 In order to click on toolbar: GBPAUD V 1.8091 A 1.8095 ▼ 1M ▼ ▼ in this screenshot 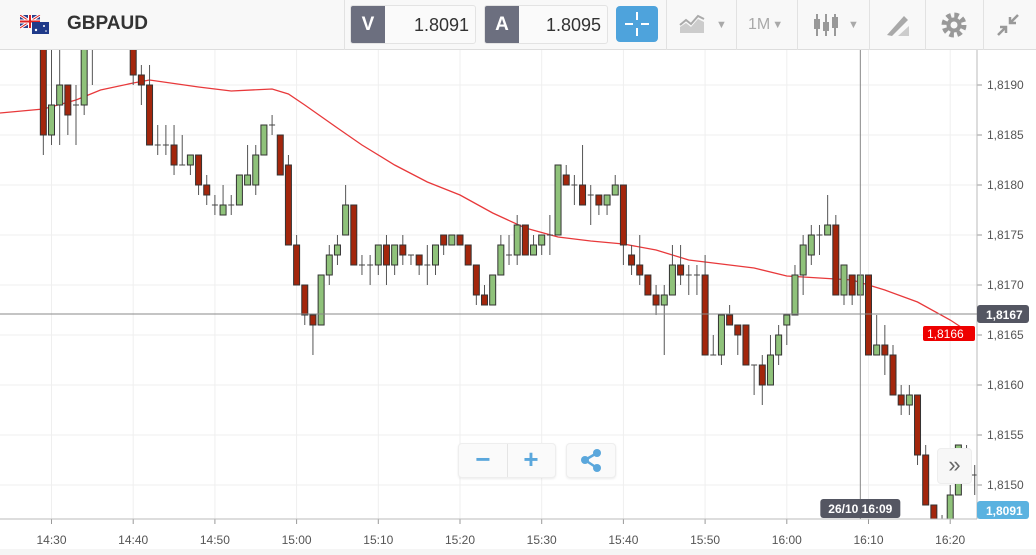, I will do `click(518, 25)`.